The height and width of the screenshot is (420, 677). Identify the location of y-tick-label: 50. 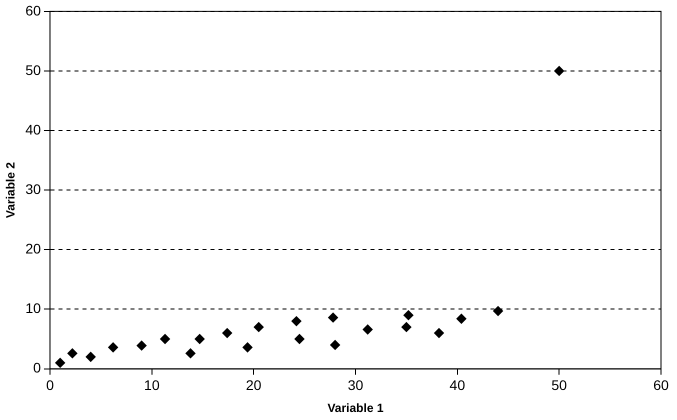
(33, 70).